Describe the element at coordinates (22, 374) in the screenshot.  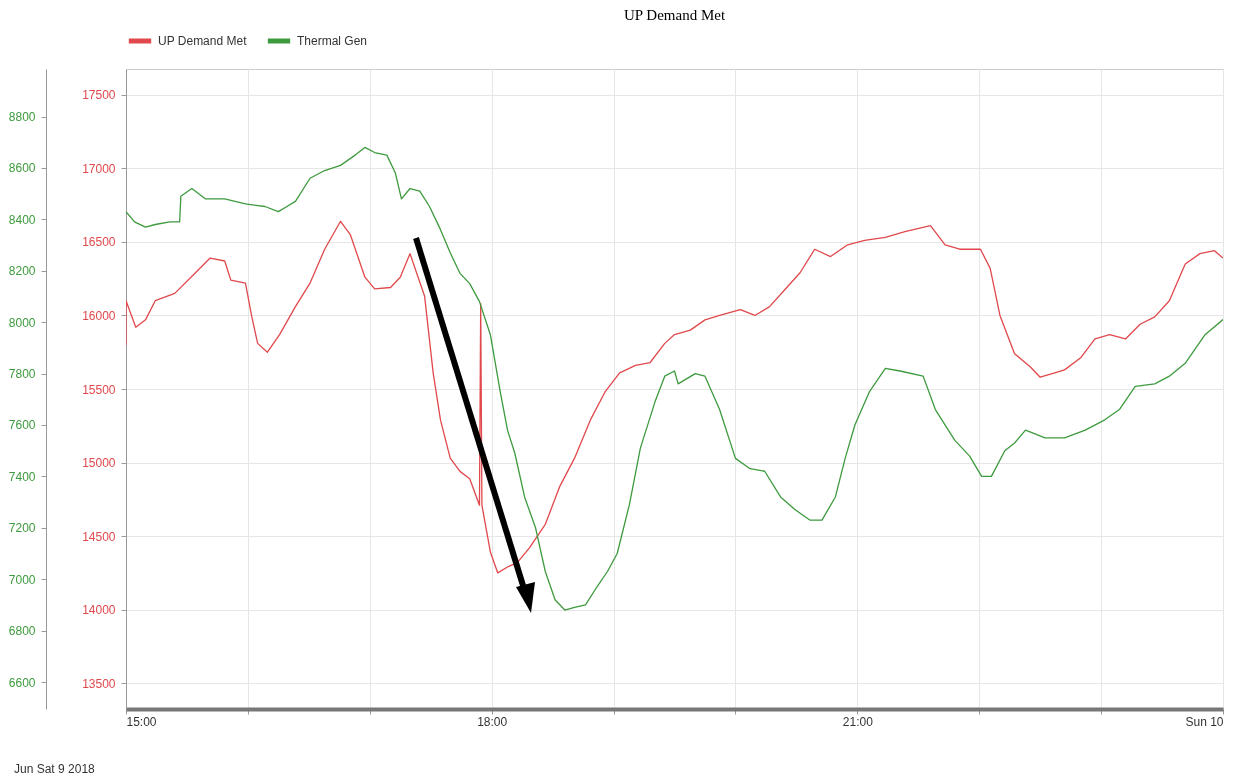
I see `y2-tick-label: 7800` at that location.